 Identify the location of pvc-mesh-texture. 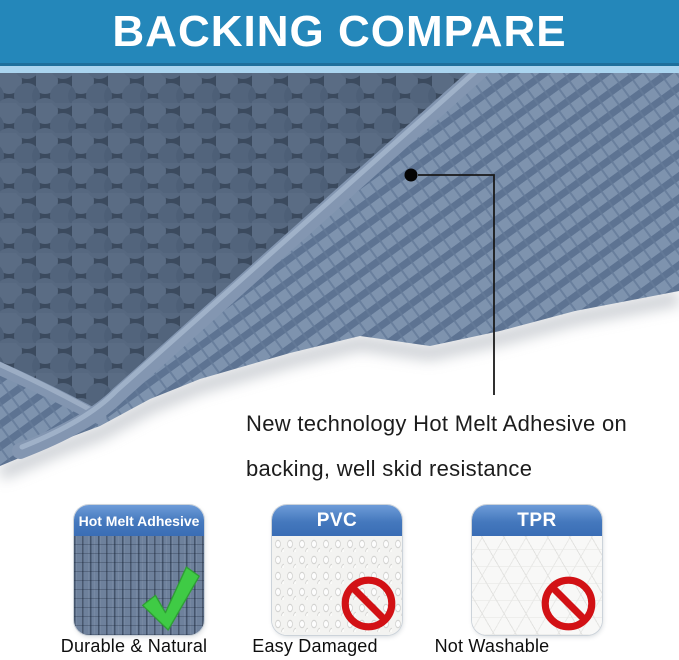
(337, 585).